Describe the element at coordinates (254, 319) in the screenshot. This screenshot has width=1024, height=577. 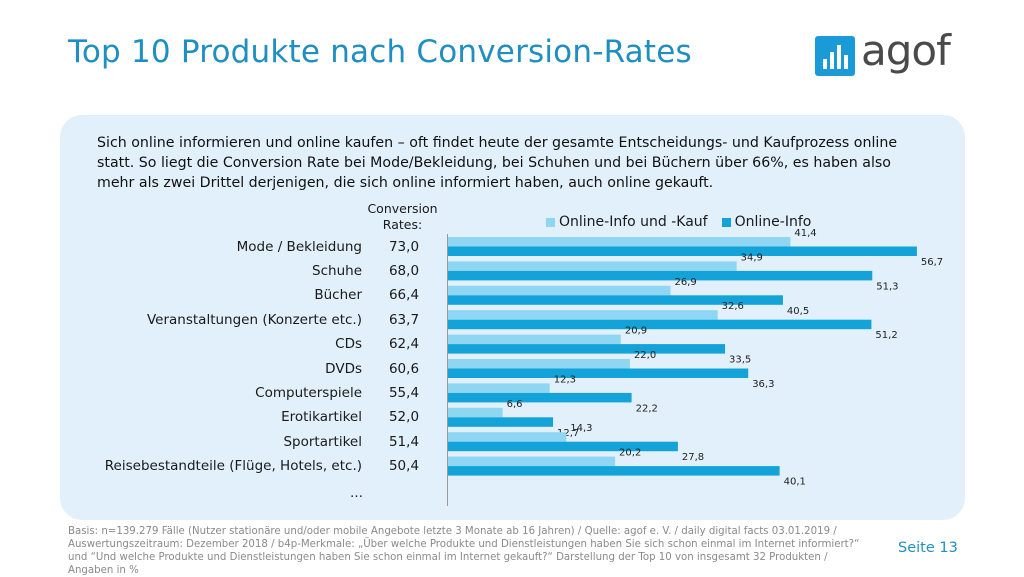
I see `category-label: Veranstaltungen (Konzerte etc.)` at that location.